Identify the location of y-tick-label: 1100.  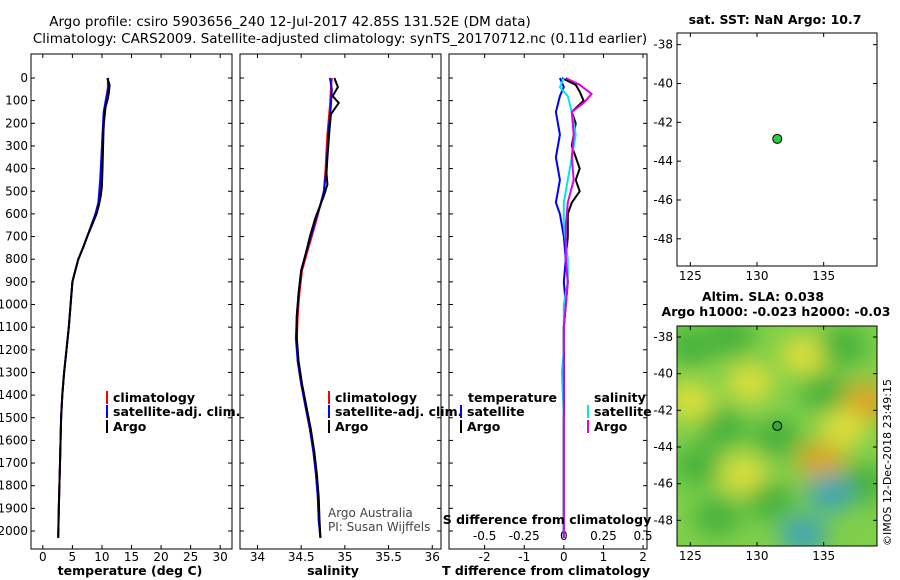
(14, 327).